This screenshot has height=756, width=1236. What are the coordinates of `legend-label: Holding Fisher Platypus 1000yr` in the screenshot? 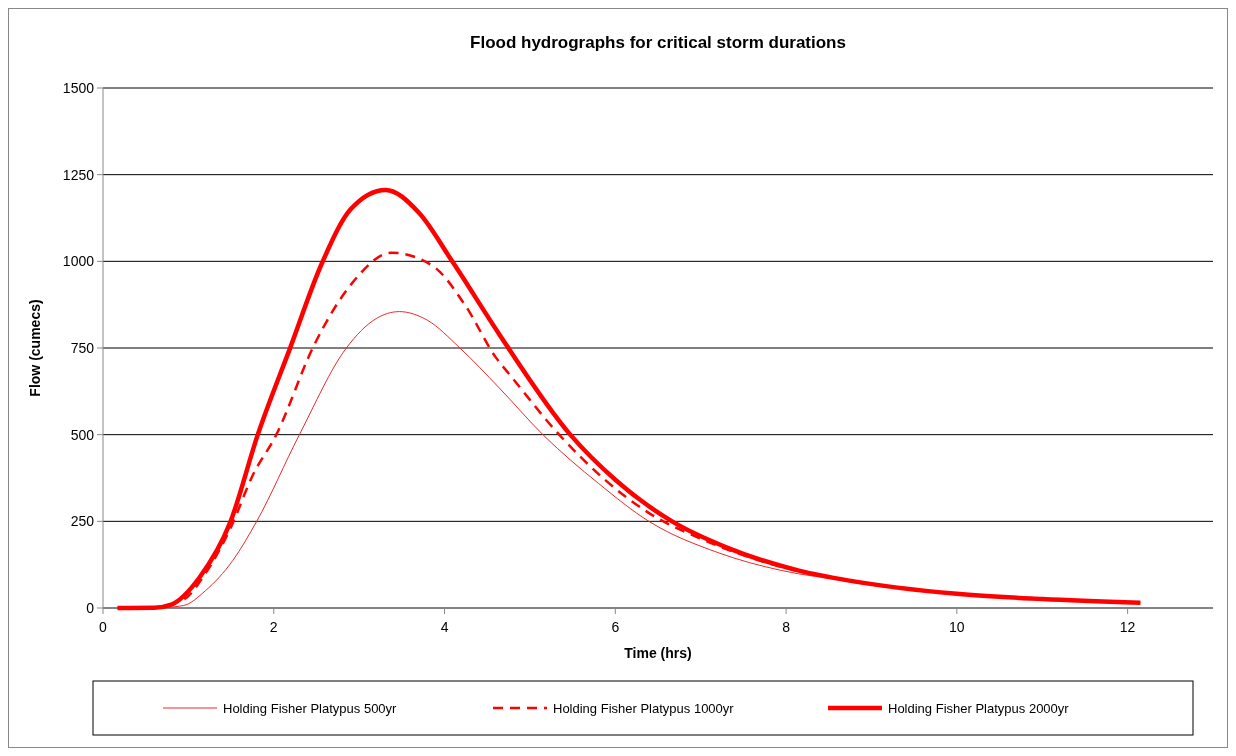 It's located at (644, 708).